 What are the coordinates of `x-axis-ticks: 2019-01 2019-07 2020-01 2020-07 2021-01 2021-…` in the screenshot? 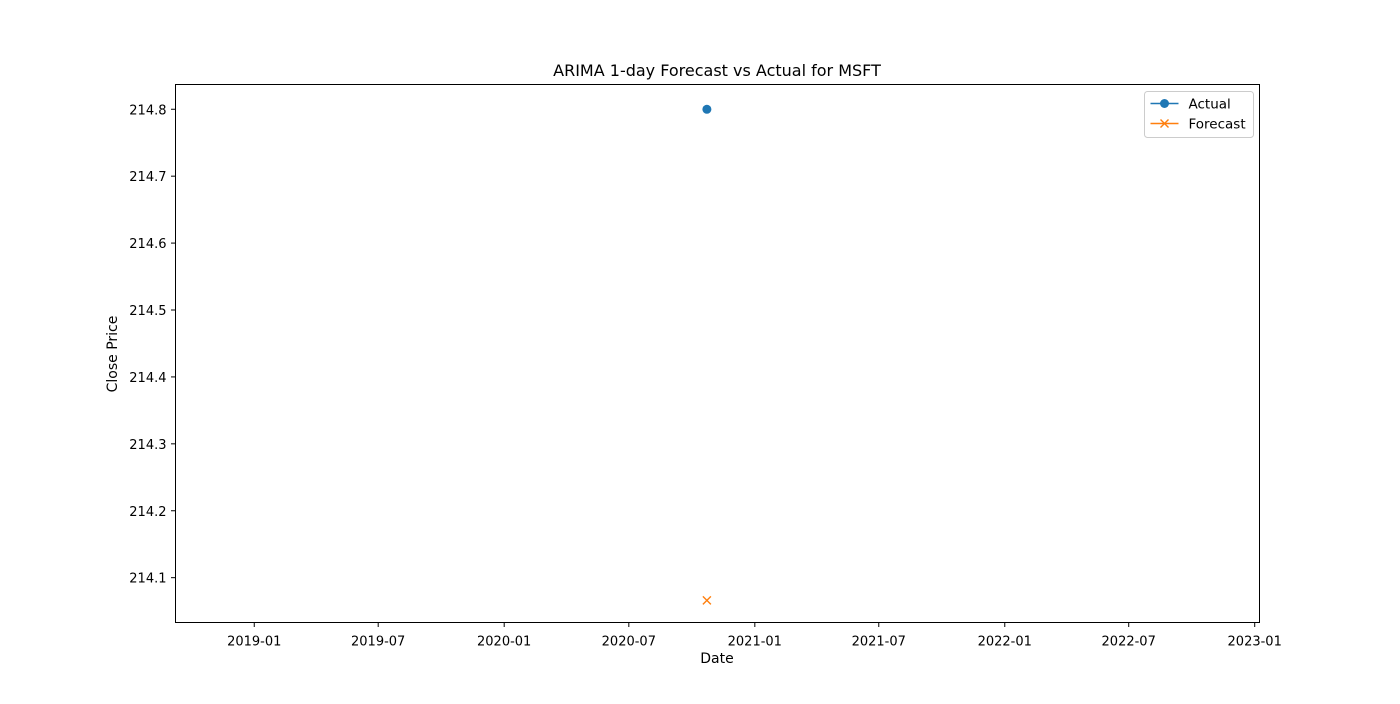 It's located at (754, 636).